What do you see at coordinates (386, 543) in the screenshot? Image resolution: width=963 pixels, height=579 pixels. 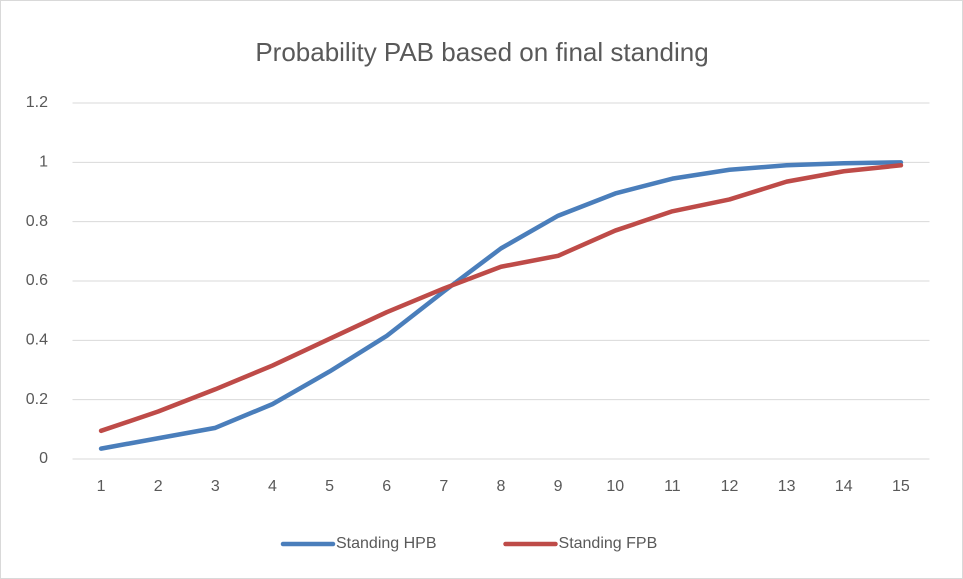 I see `legend-label: Standing HPB` at bounding box center [386, 543].